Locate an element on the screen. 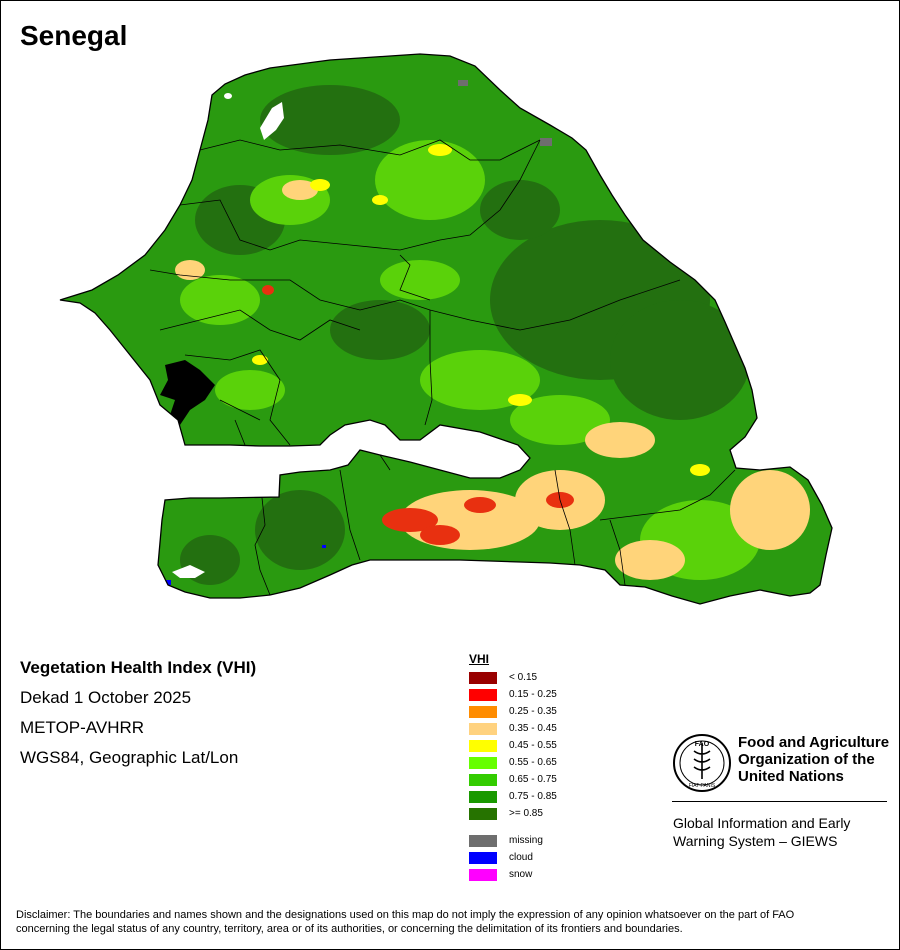  fao-name-line2: Organization of the is located at coordinates (806, 759).